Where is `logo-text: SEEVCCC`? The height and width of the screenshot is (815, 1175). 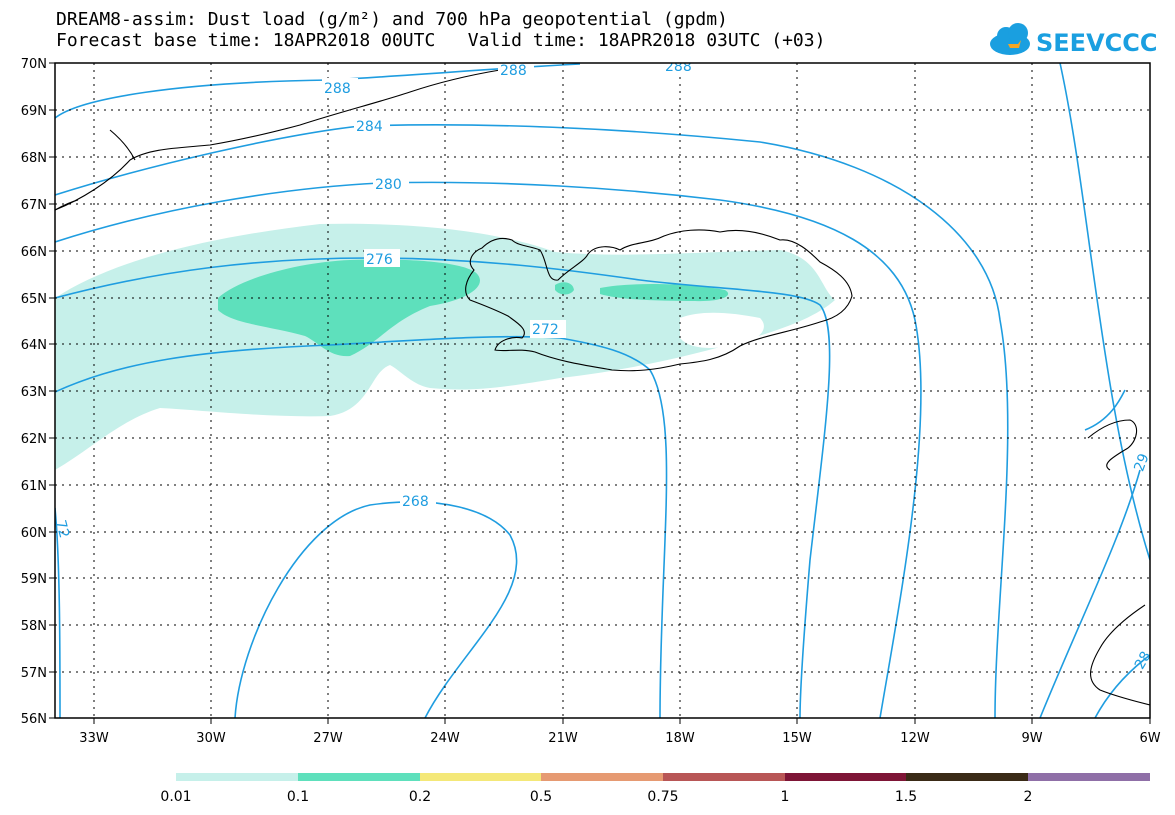 logo-text: SEEVCCC is located at coordinates (1097, 43).